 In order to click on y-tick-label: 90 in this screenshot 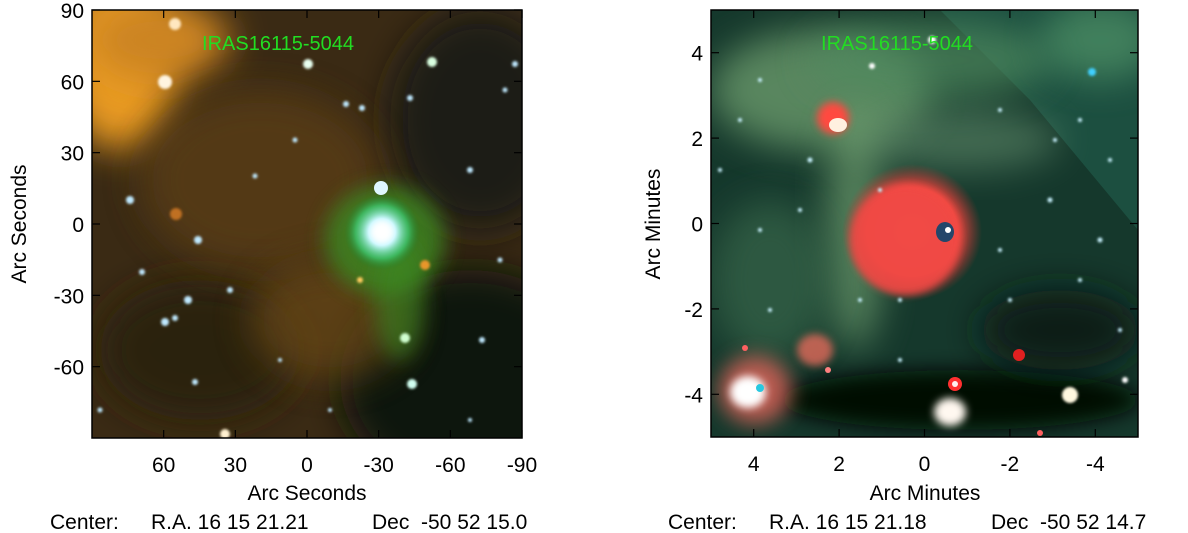, I will do `click(72, 11)`.